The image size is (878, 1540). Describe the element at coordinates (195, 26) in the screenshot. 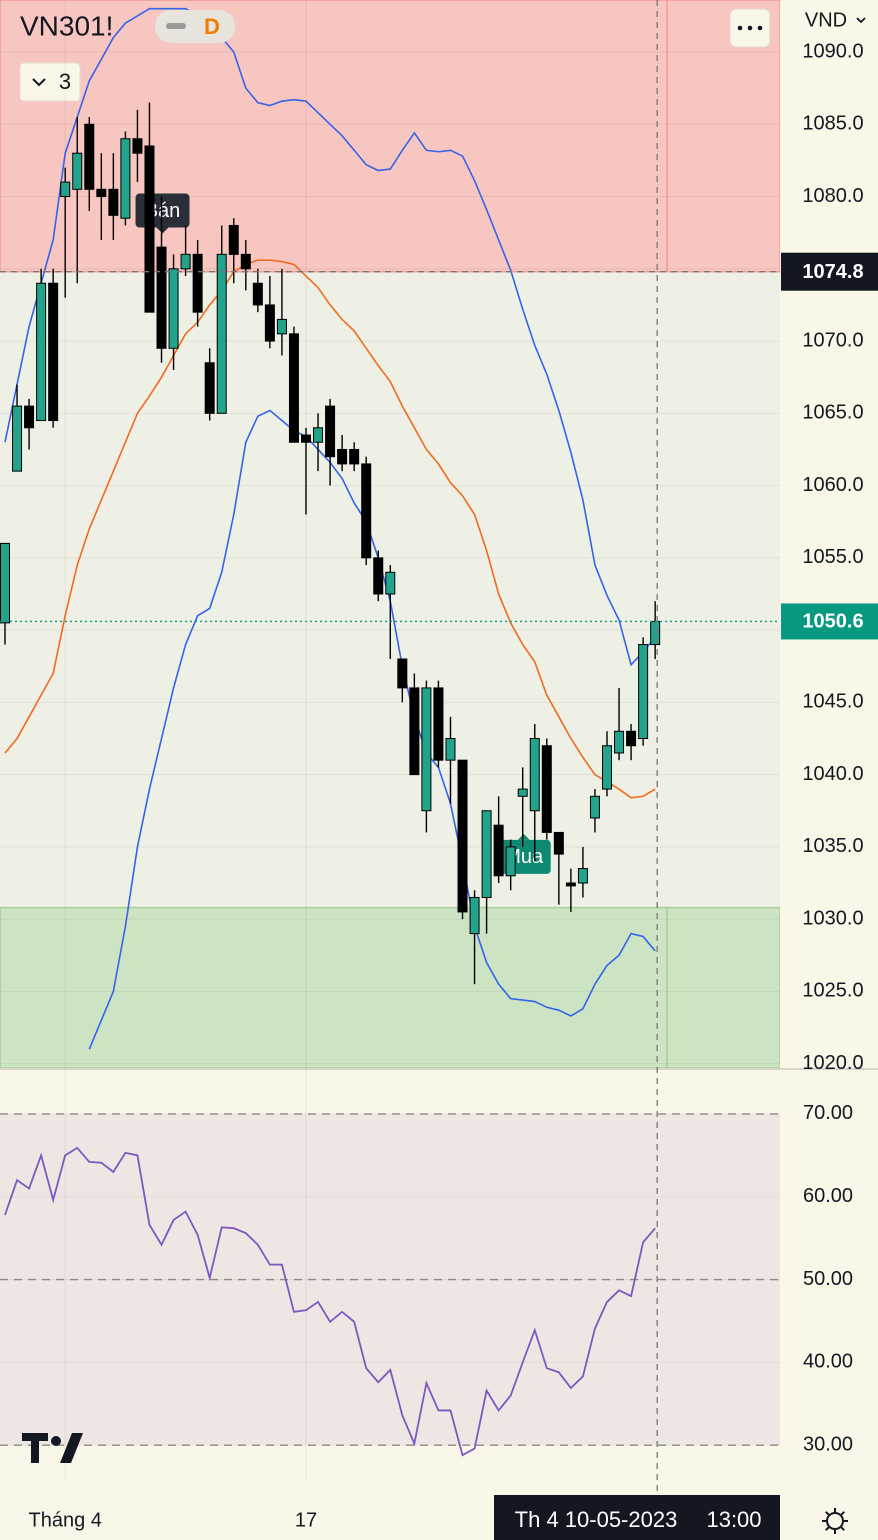

I see `interval-pill` at that location.